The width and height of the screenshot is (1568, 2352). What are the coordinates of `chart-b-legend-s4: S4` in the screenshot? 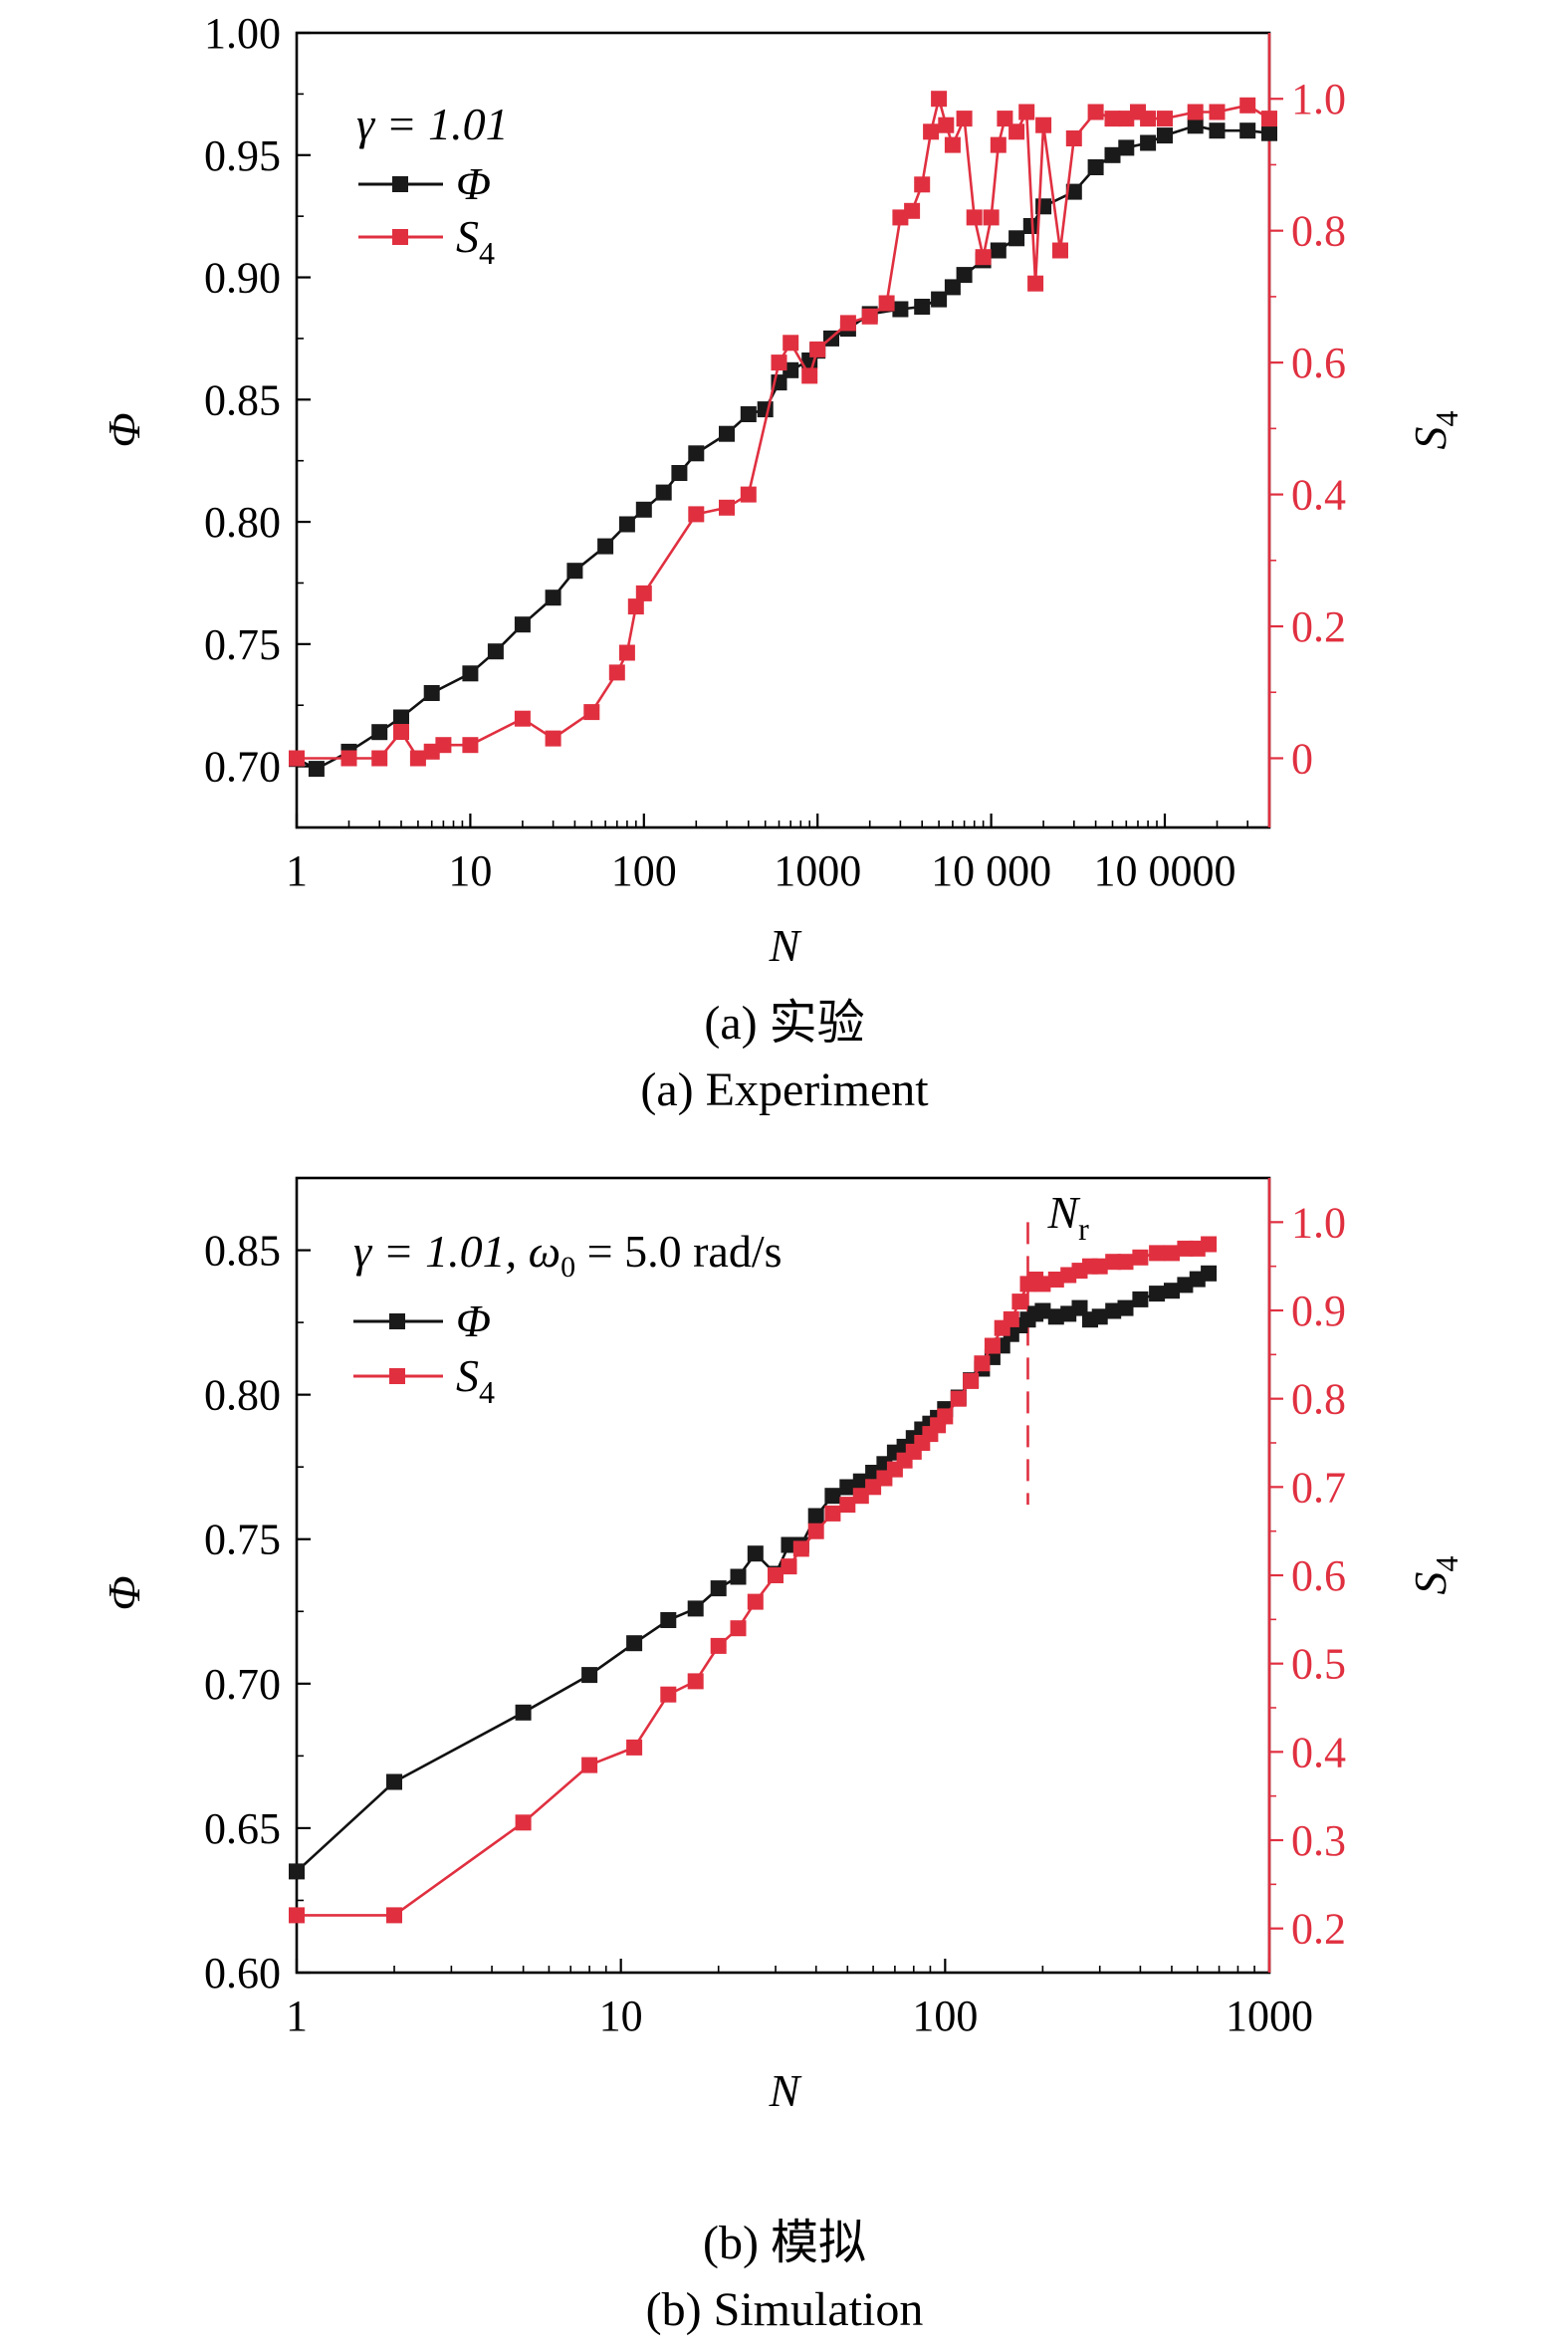 It's located at (475, 1380).